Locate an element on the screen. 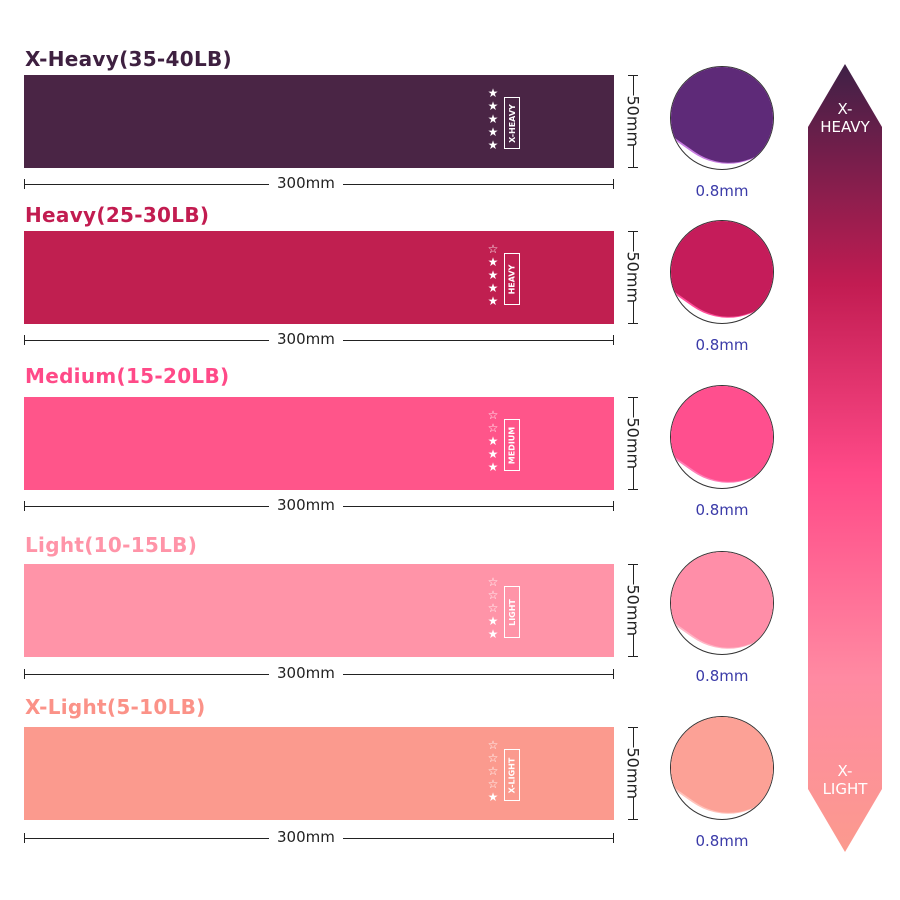 This screenshot has width=900, height=900. strength-stars: ★ ★ ★ ★ ★ is located at coordinates (493, 119).